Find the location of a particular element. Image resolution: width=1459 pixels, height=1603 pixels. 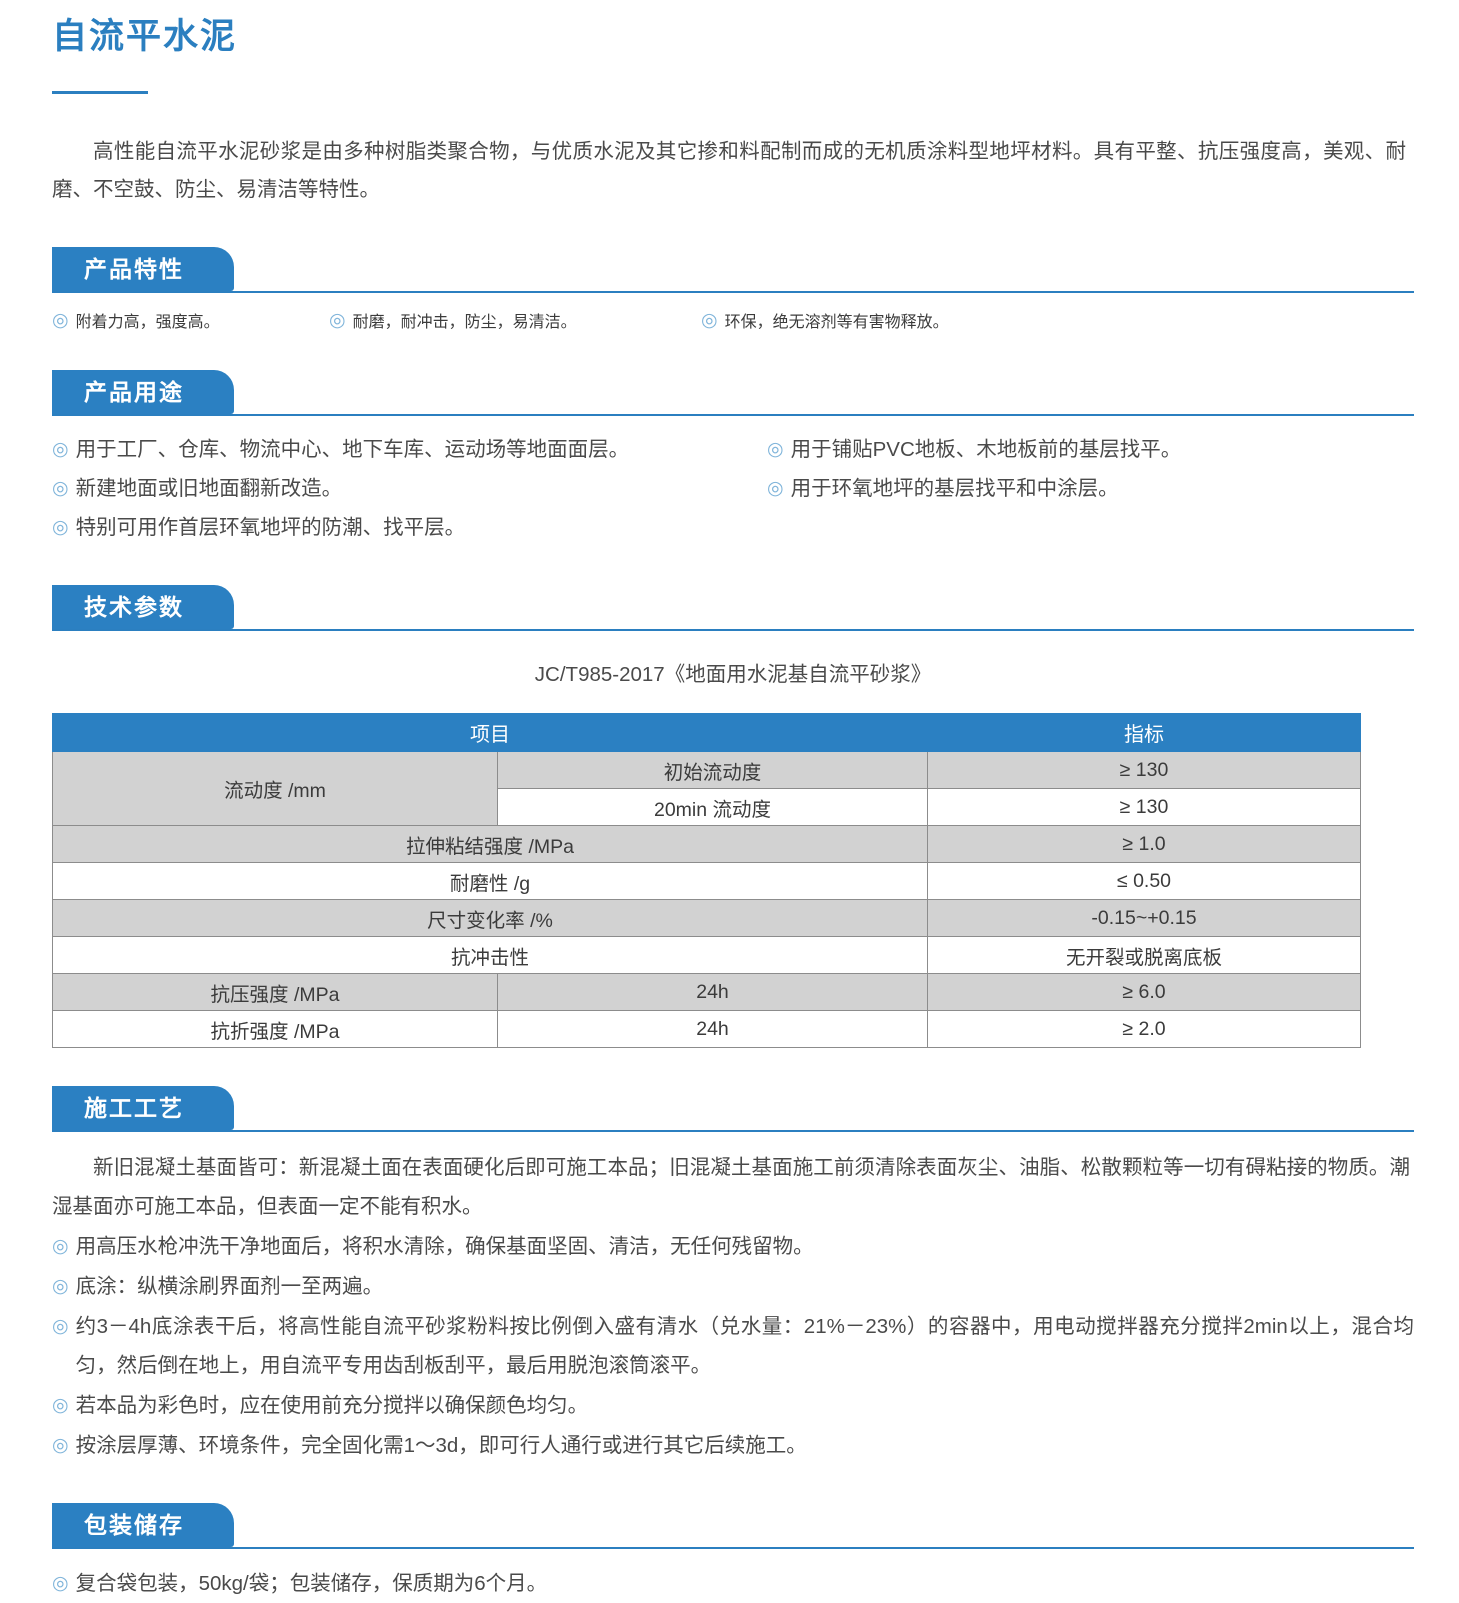

list-item: ◎ 复合袋包装，50kg/袋；包装储存，保质期为6个月。 is located at coordinates (733, 1583).